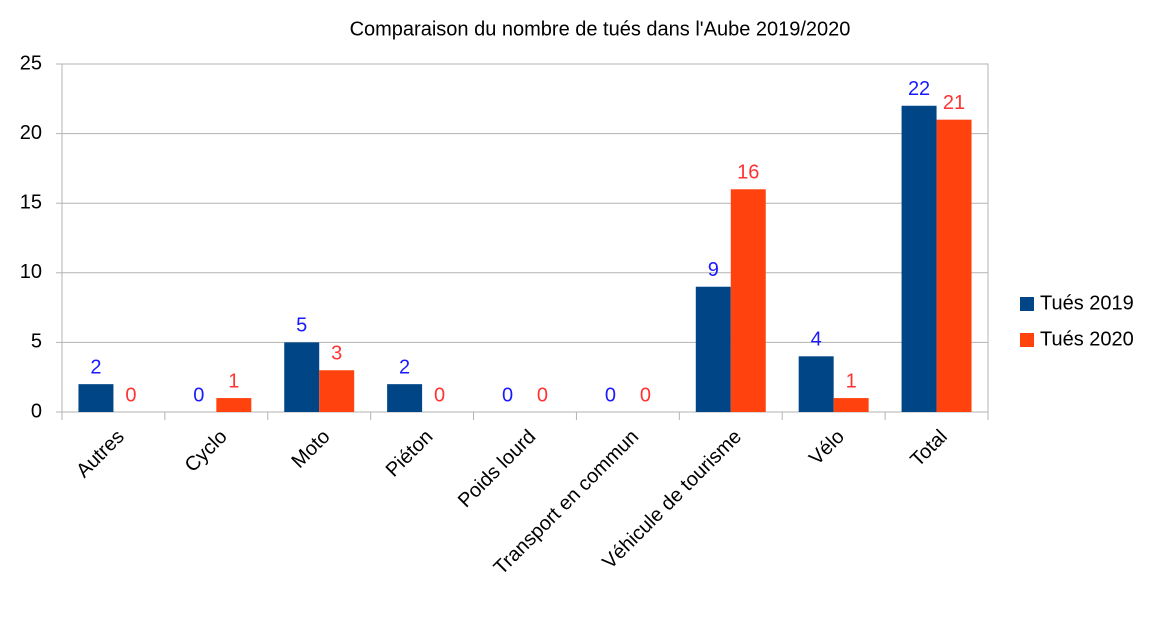 This screenshot has height=626, width=1174. Describe the element at coordinates (919, 89) in the screenshot. I see `data-label: 22` at that location.